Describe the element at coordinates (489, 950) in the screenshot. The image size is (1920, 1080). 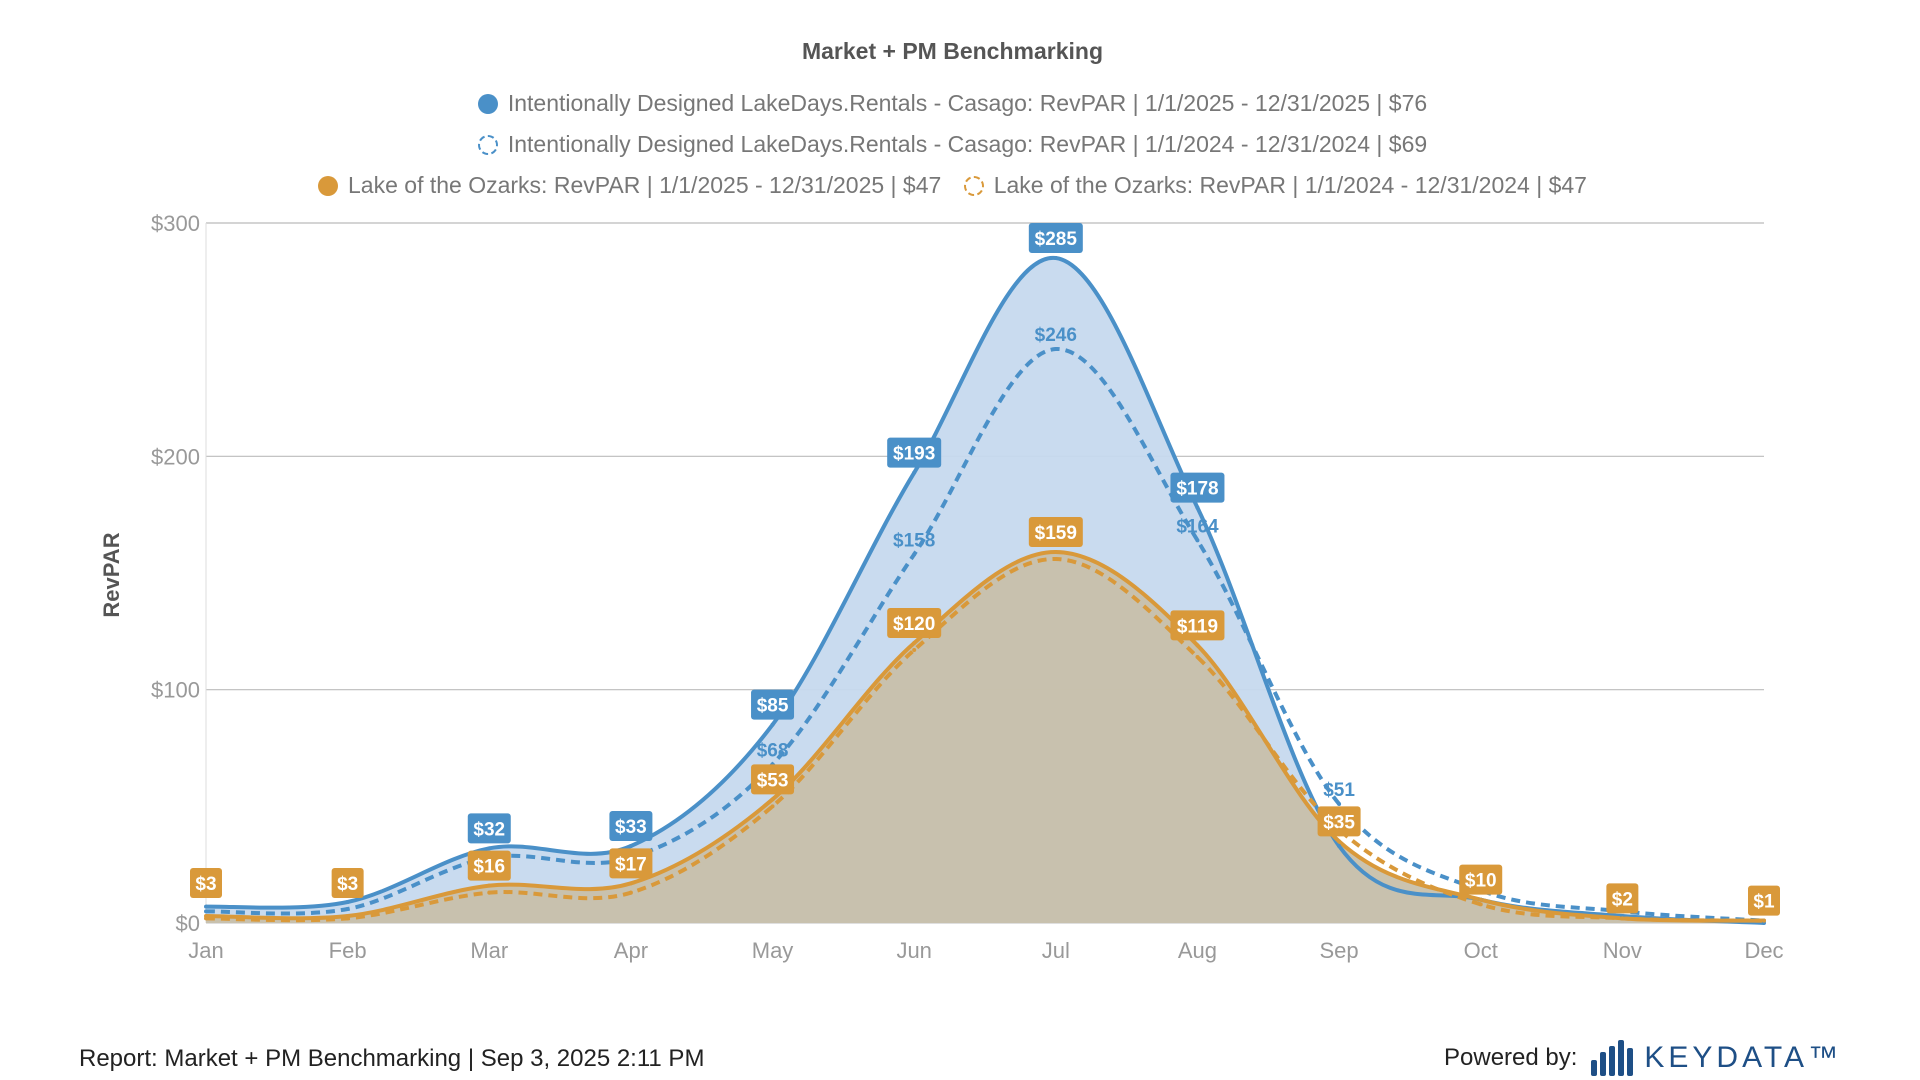
I see `x-tick-label: Mar` at that location.